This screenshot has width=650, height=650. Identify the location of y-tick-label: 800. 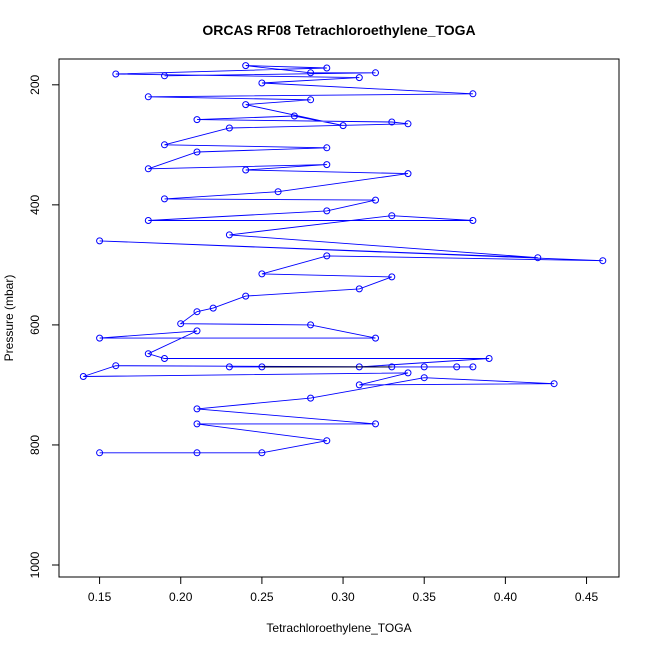
(35, 445).